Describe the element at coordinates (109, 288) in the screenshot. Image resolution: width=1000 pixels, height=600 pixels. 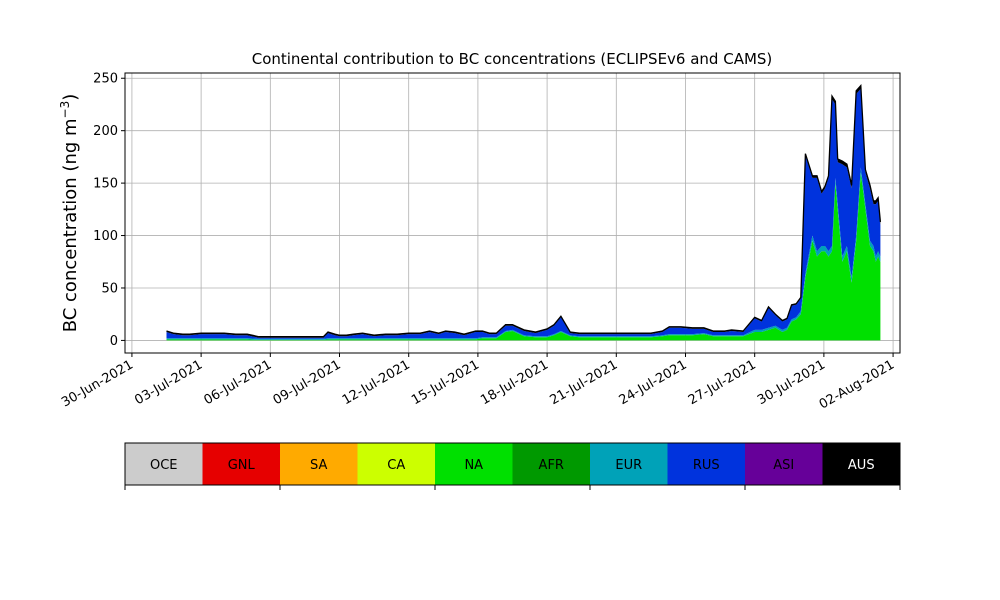
I see `y-tick-label: 50` at that location.